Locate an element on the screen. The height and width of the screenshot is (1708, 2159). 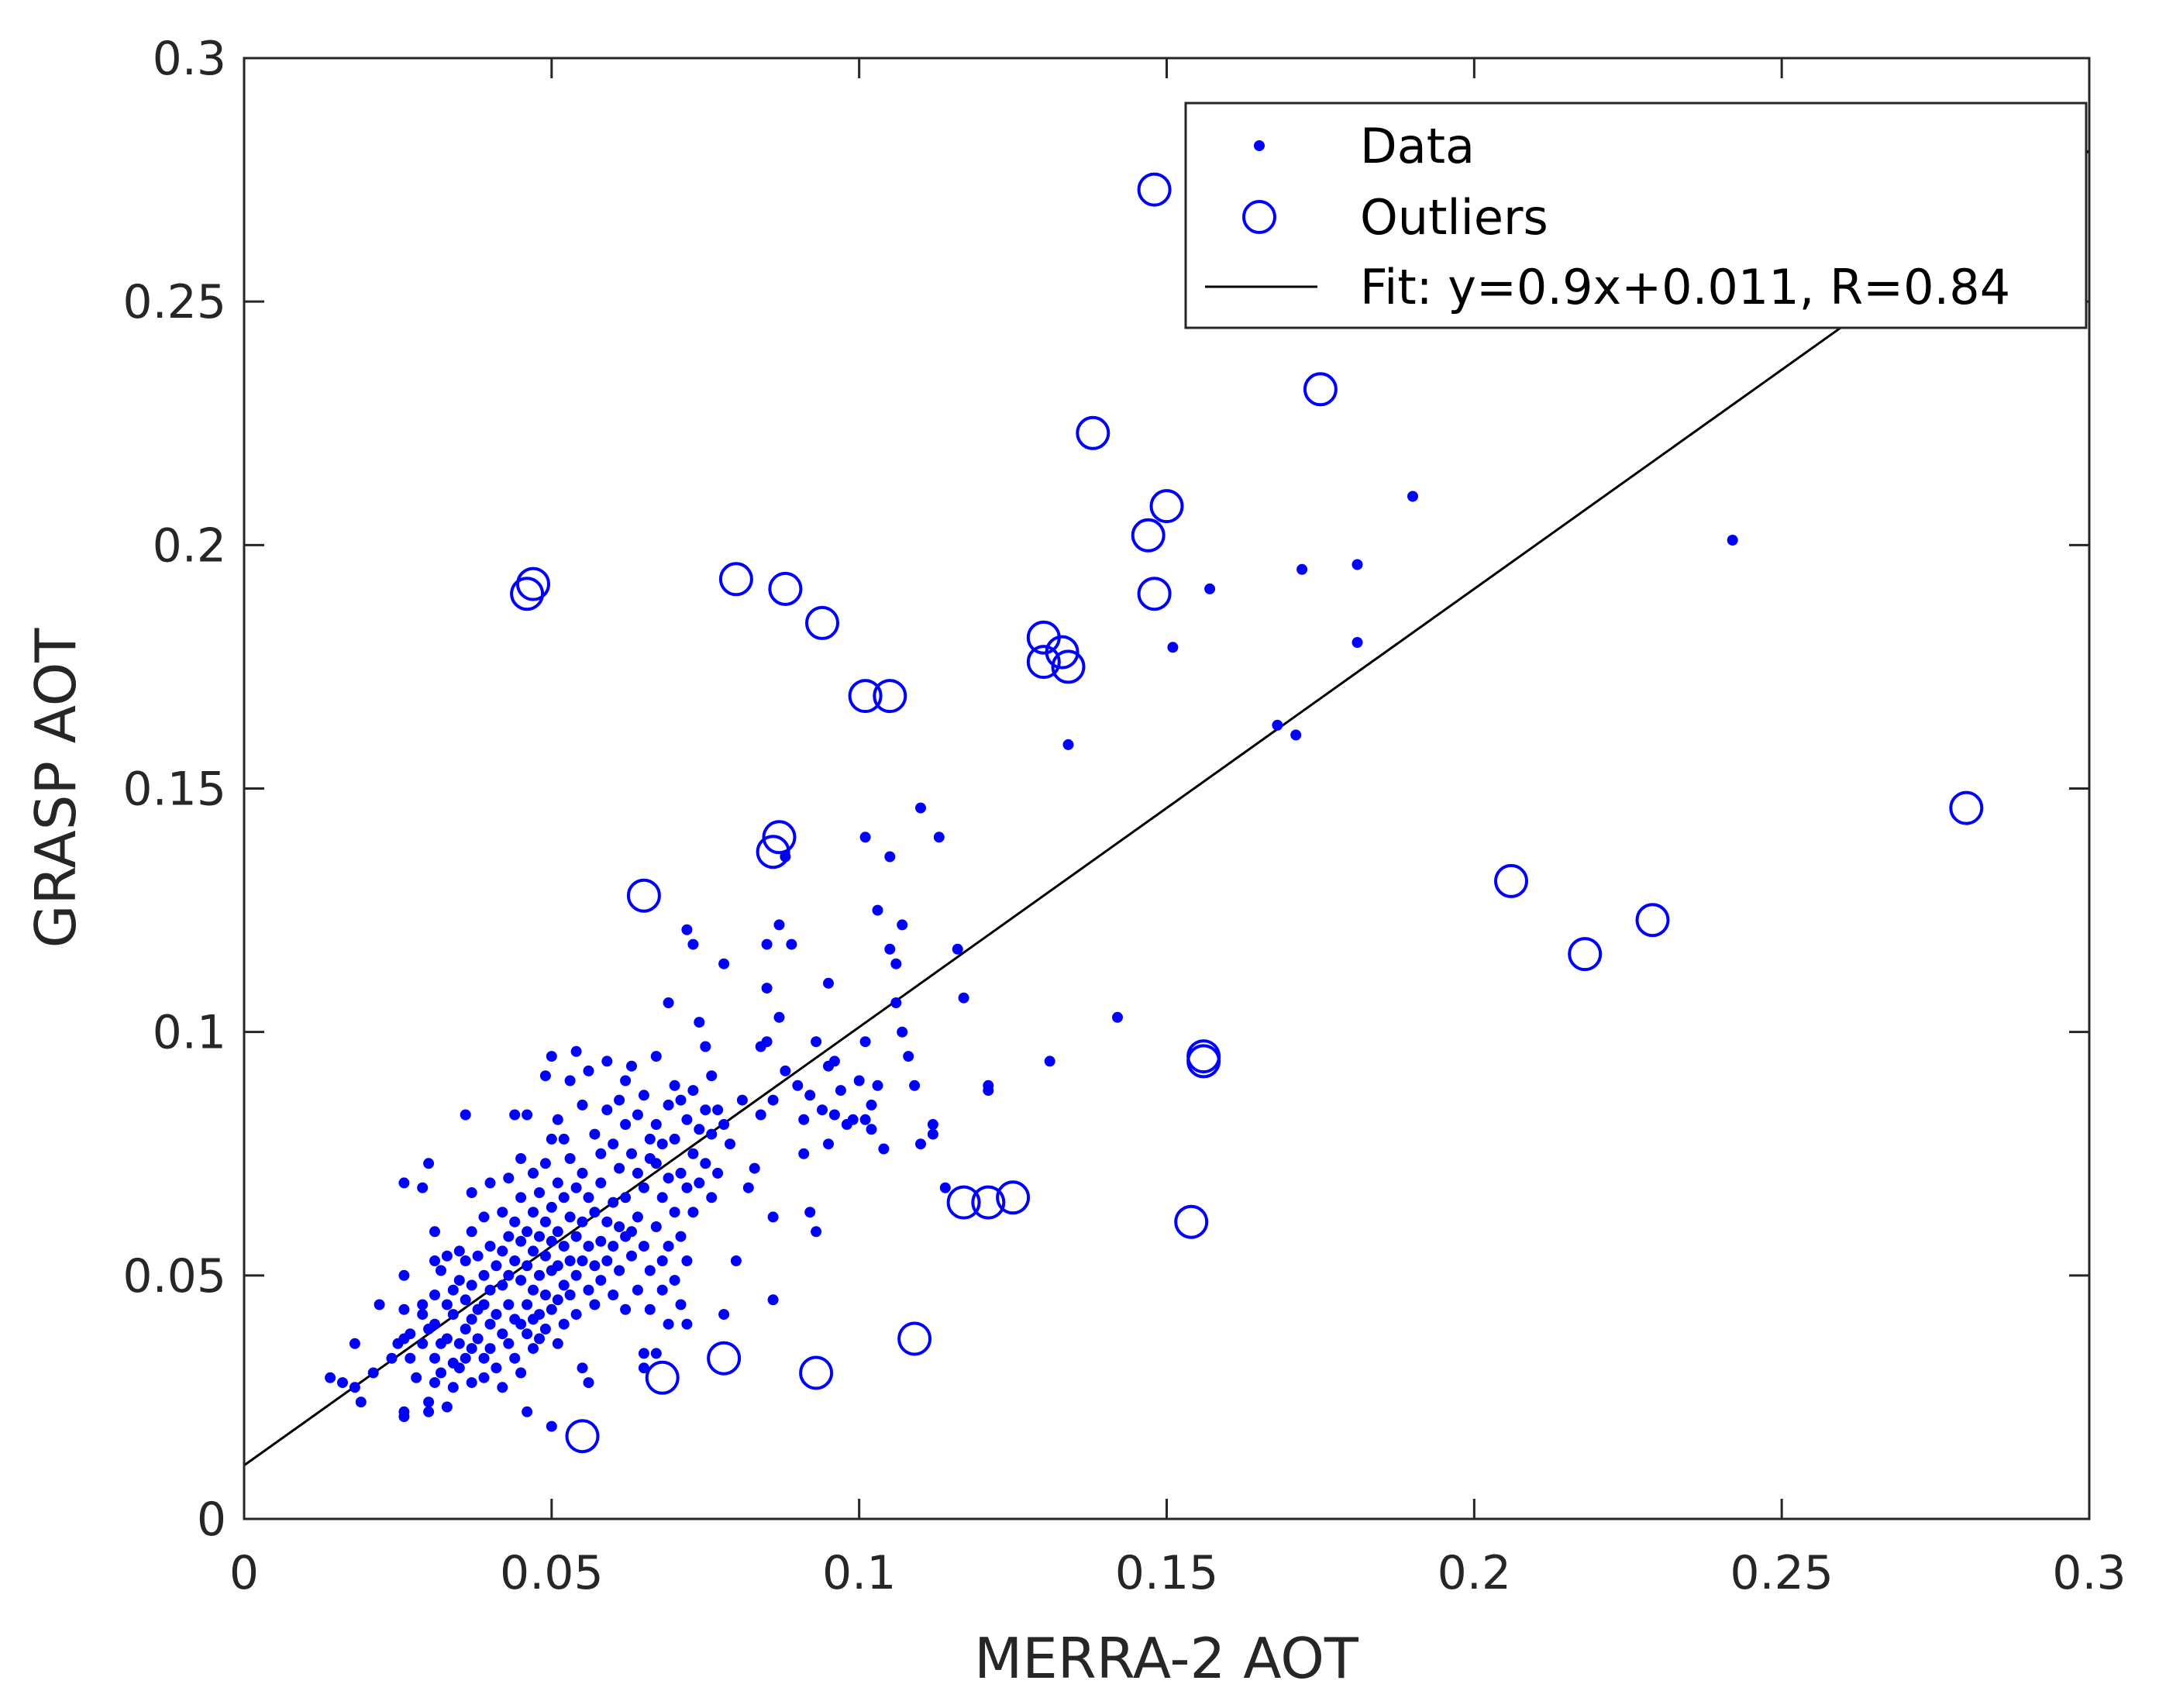
y-tick-label: 0.15 is located at coordinates (174, 790).